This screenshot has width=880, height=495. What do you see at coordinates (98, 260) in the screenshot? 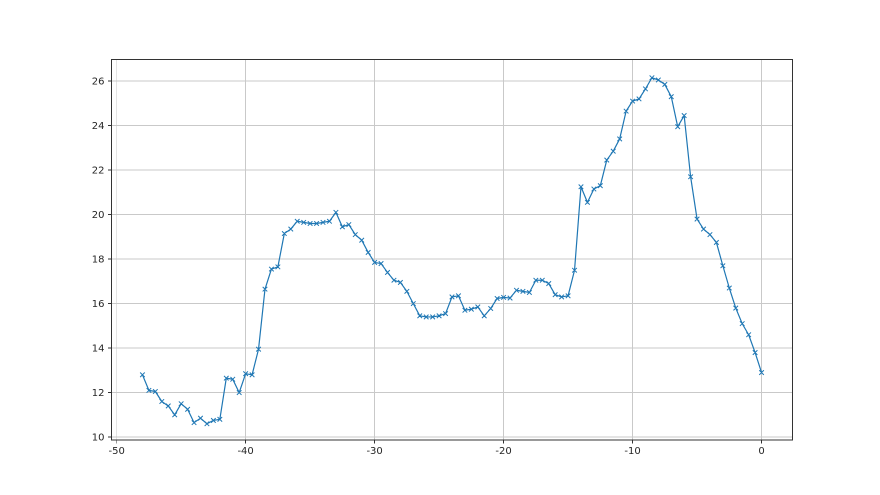
I see `y-tick-label: 18` at bounding box center [98, 260].